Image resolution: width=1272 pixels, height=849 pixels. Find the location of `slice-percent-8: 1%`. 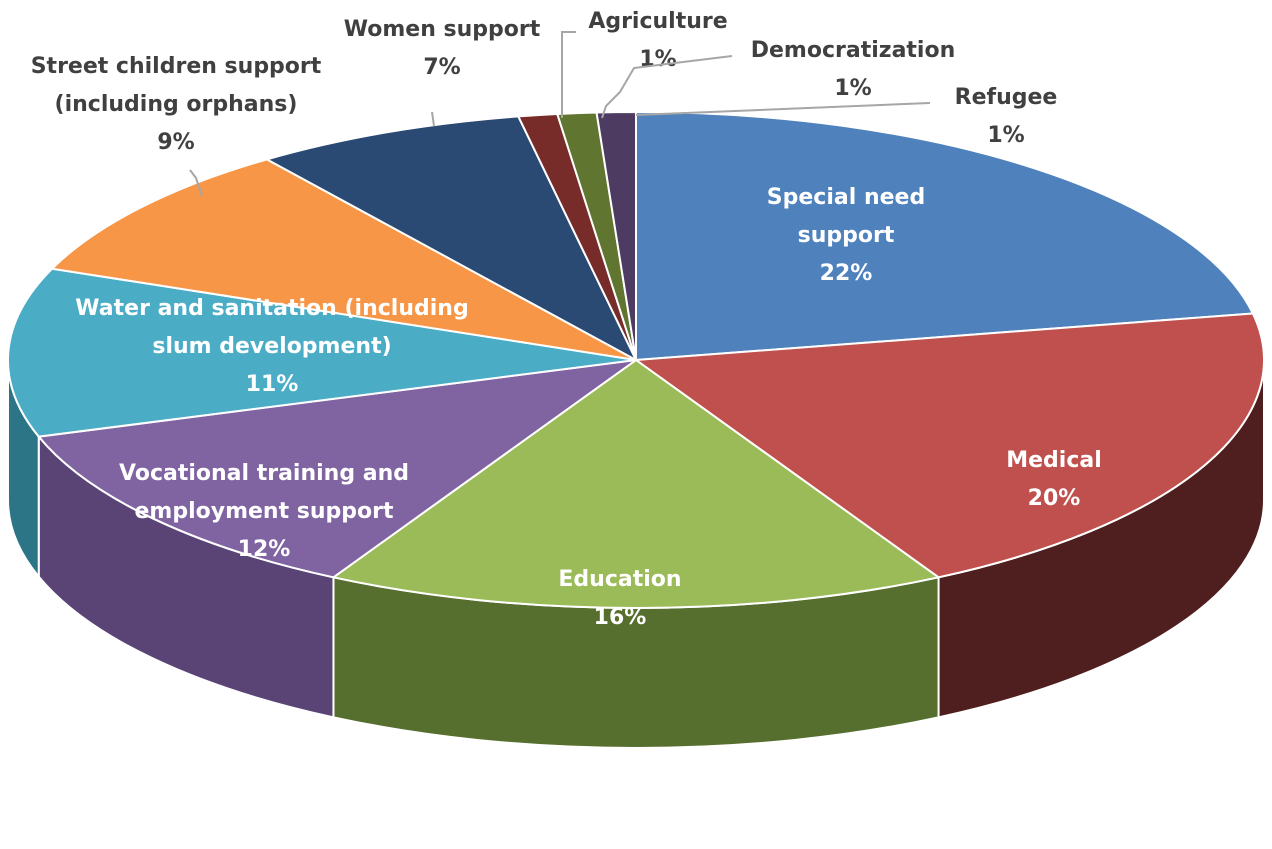

slice-percent-8: 1% is located at coordinates (852, 88).